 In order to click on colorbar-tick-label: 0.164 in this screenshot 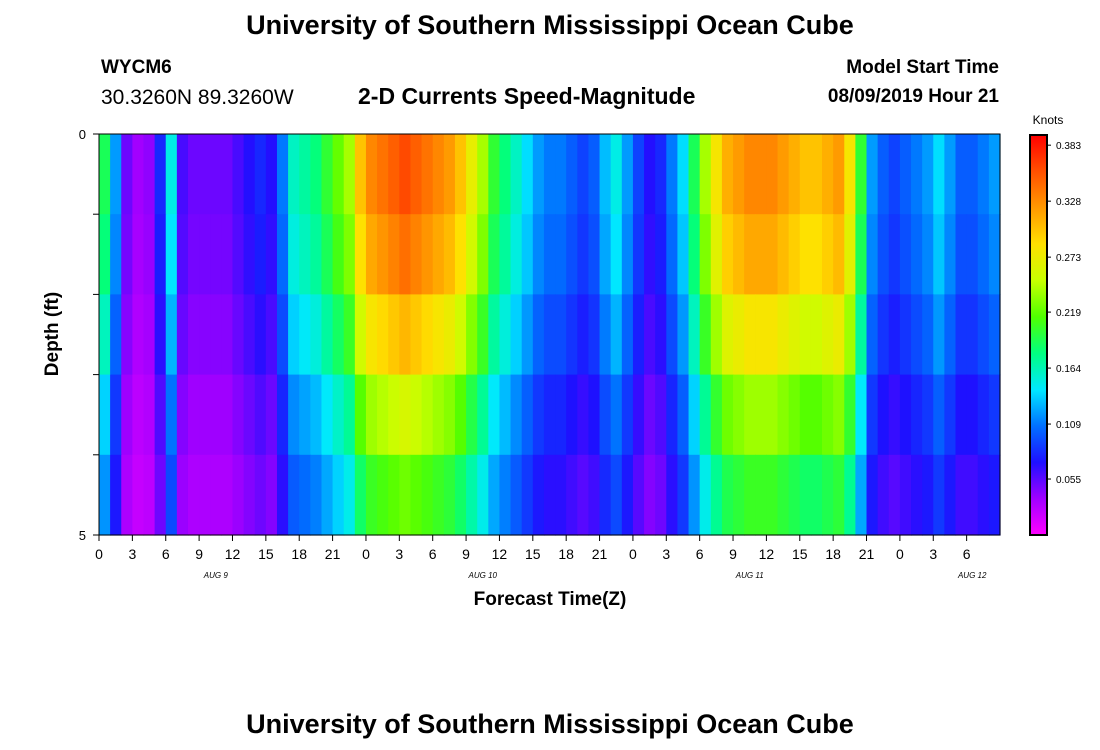, I will do `click(1068, 369)`.